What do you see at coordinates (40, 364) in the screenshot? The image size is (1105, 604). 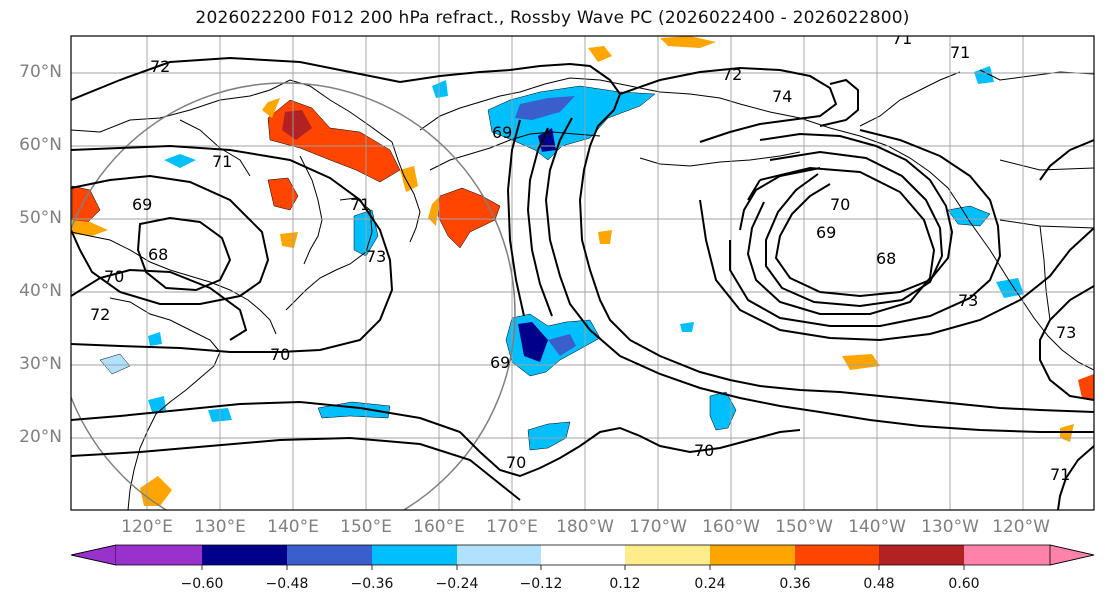 I see `lat-label-30n: 30°N` at bounding box center [40, 364].